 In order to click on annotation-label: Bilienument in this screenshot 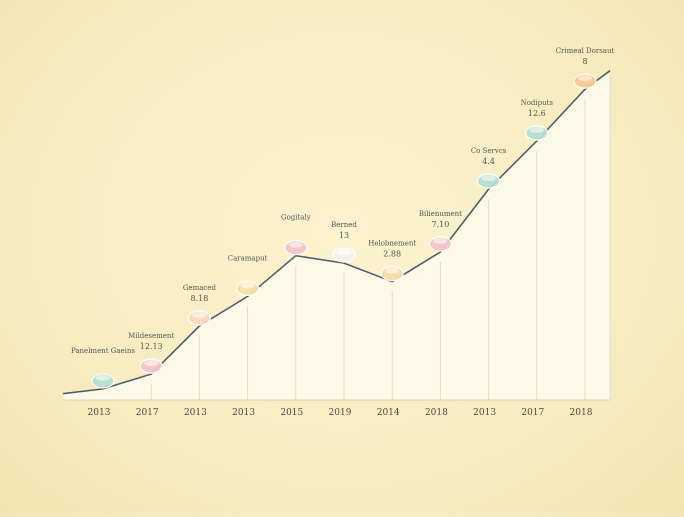, I will do `click(440, 214)`.